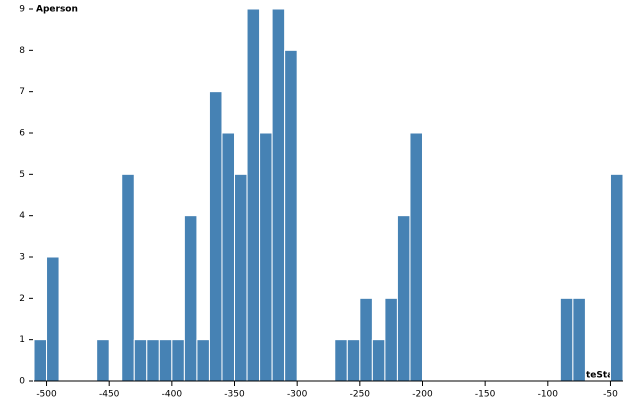 The image size is (640, 400). Describe the element at coordinates (22, 340) in the screenshot. I see `y-tick-label: 1` at that location.